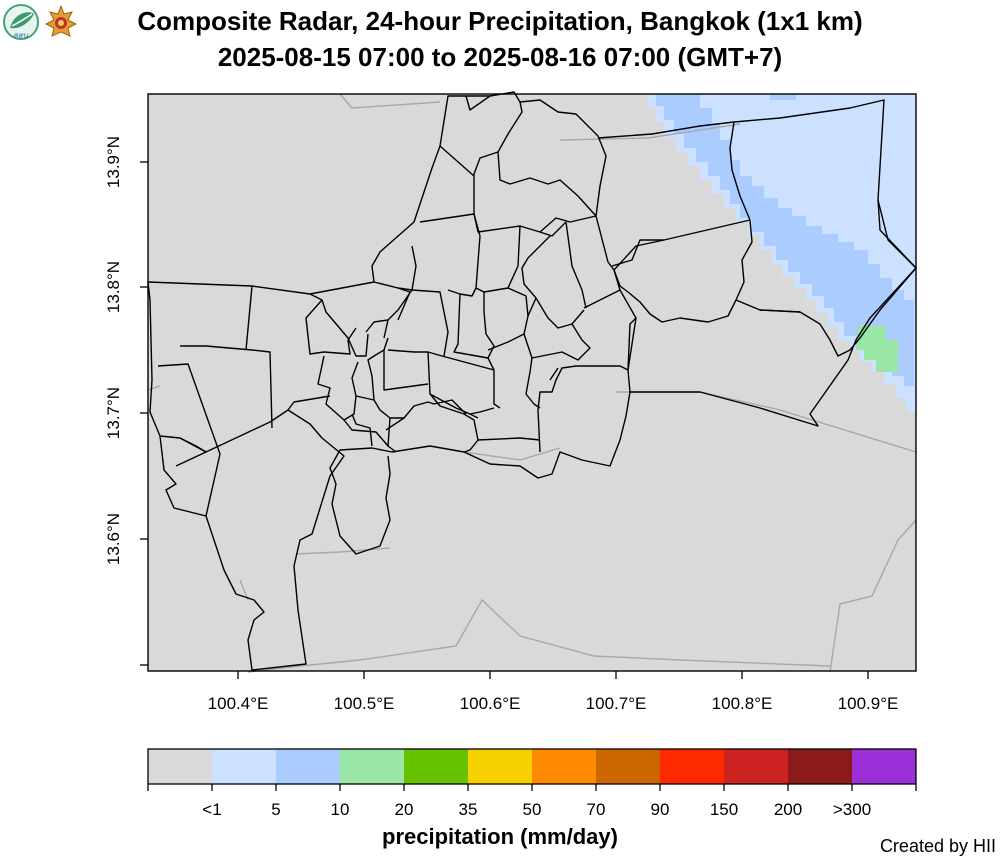 This screenshot has height=860, width=1000. Describe the element at coordinates (468, 809) in the screenshot. I see `colorbar-label: 35` at that location.